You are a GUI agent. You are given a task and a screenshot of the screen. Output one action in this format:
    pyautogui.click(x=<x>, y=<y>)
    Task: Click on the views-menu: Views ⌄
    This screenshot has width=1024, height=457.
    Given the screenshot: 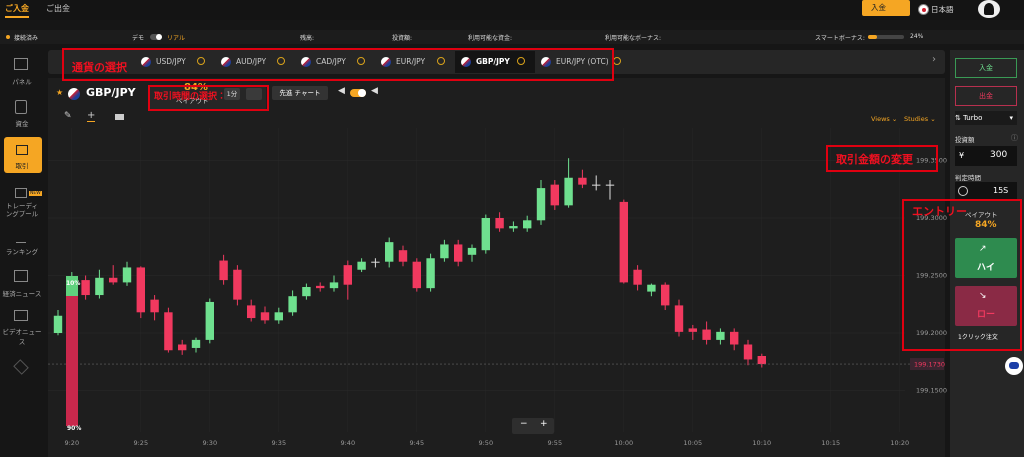 What is the action you would take?
    pyautogui.click(x=884, y=119)
    